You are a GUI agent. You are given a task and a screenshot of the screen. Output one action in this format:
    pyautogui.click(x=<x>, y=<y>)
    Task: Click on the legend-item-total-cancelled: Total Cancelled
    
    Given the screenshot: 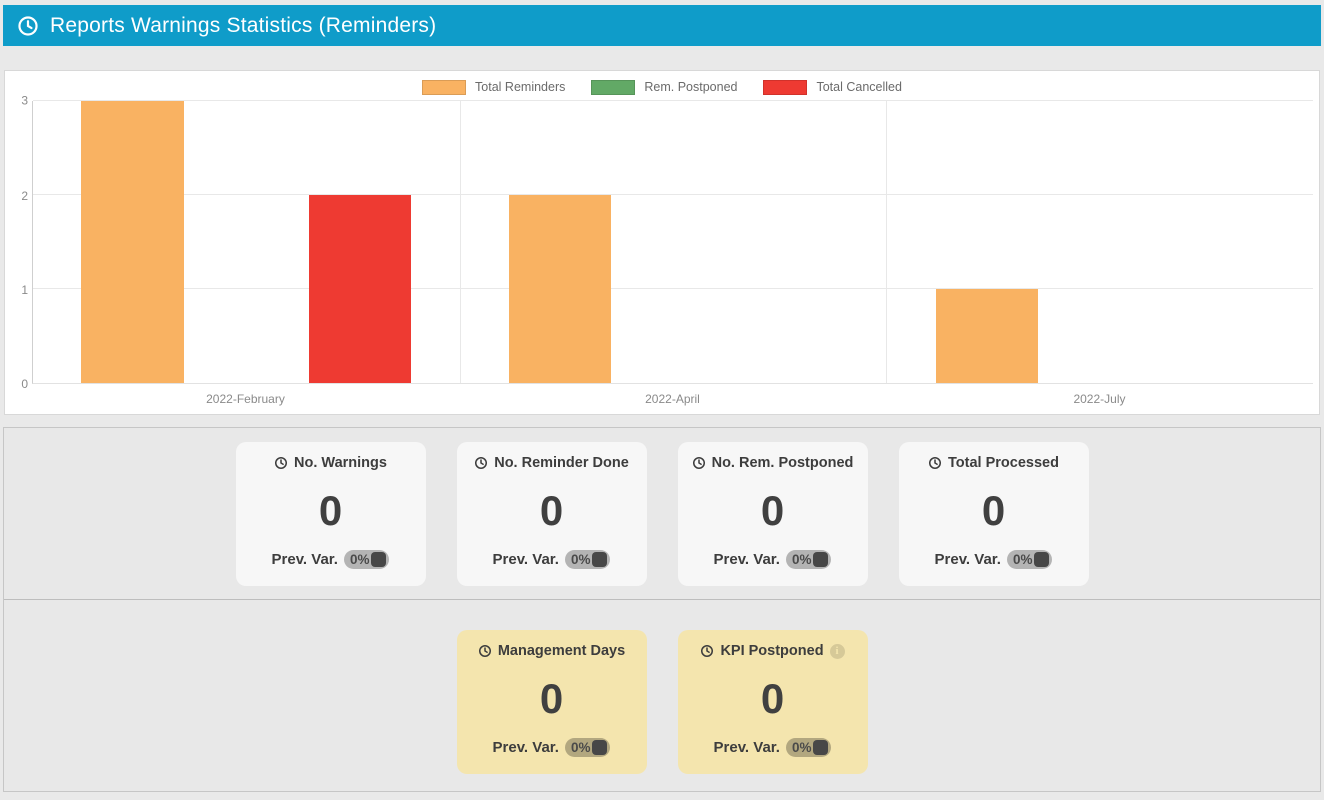 What is the action you would take?
    pyautogui.click(x=832, y=87)
    